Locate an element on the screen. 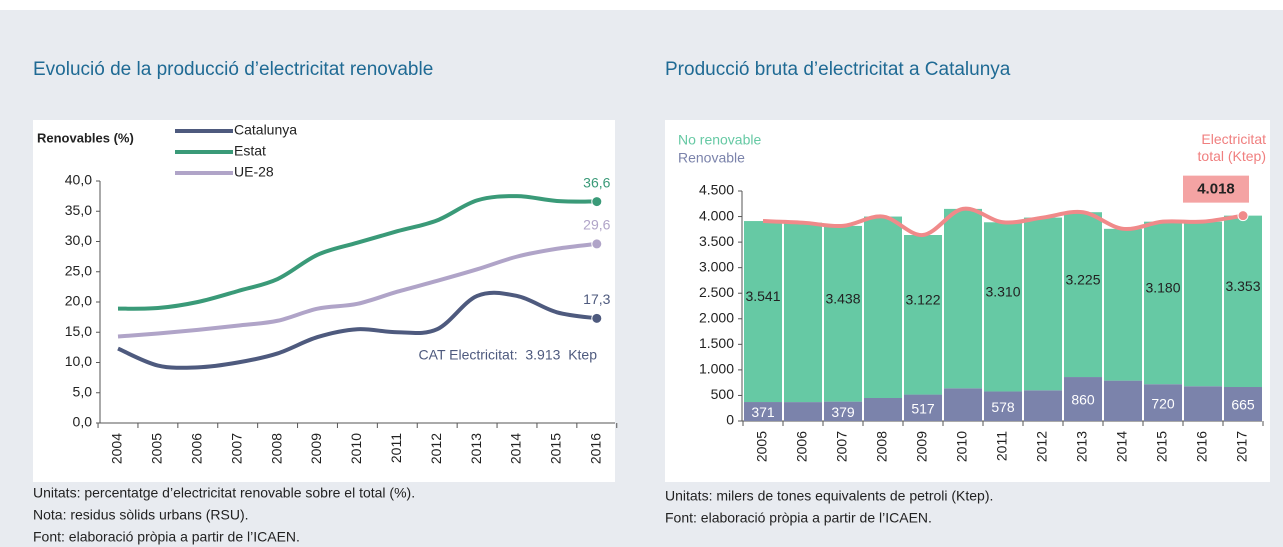 The width and height of the screenshot is (1283, 547). y-tick-label: 4.500 is located at coordinates (716, 190).